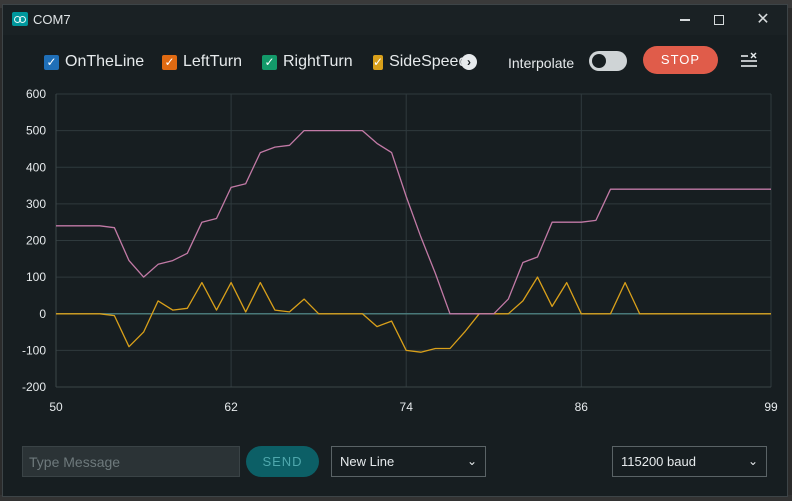  I want to click on series-label-sidespeed: SideSpeed, so click(427, 61).